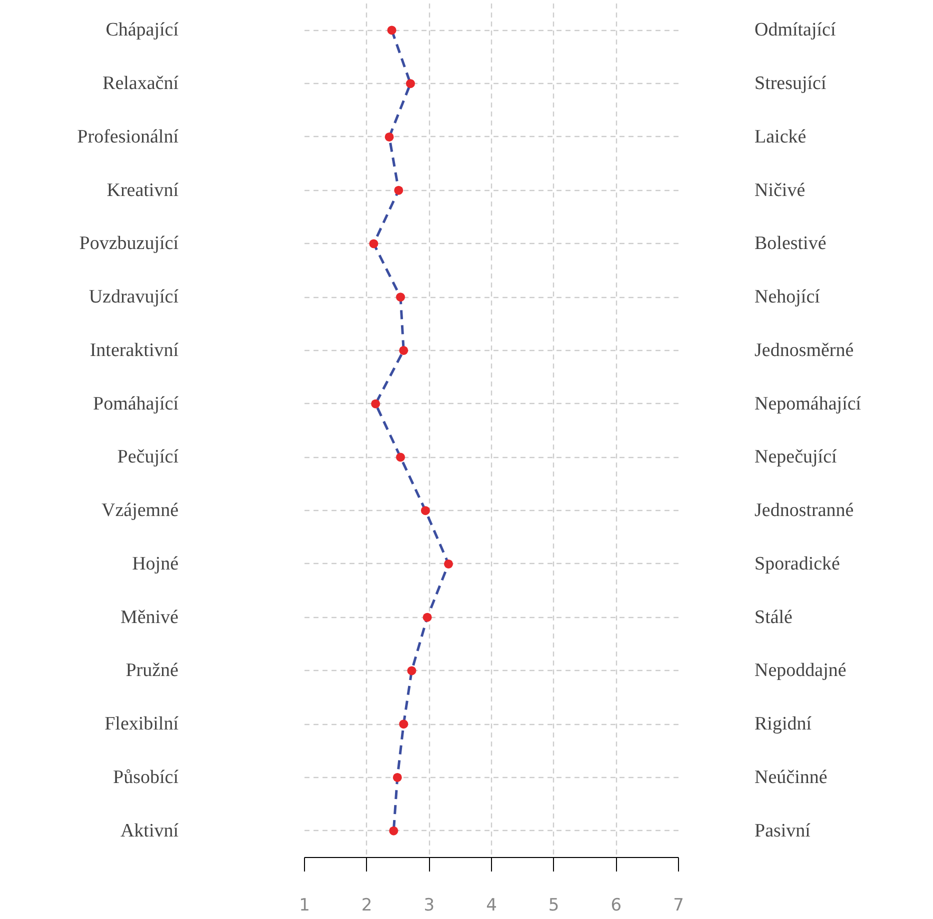 The height and width of the screenshot is (919, 933). Describe the element at coordinates (141, 83) in the screenshot. I see `y-tick-label: Relaxační` at that location.